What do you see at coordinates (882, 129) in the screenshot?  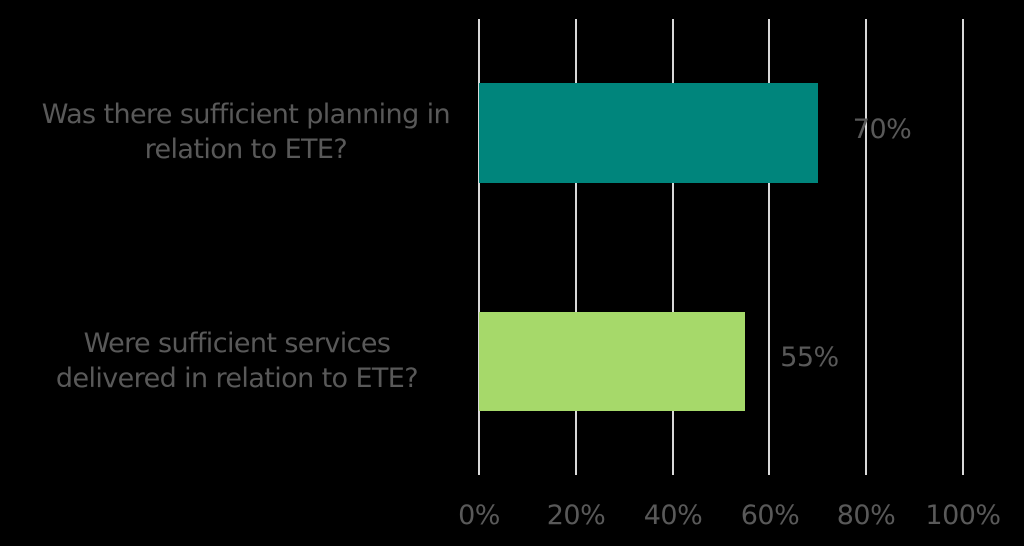 I see `value-label-planning: 70%` at bounding box center [882, 129].